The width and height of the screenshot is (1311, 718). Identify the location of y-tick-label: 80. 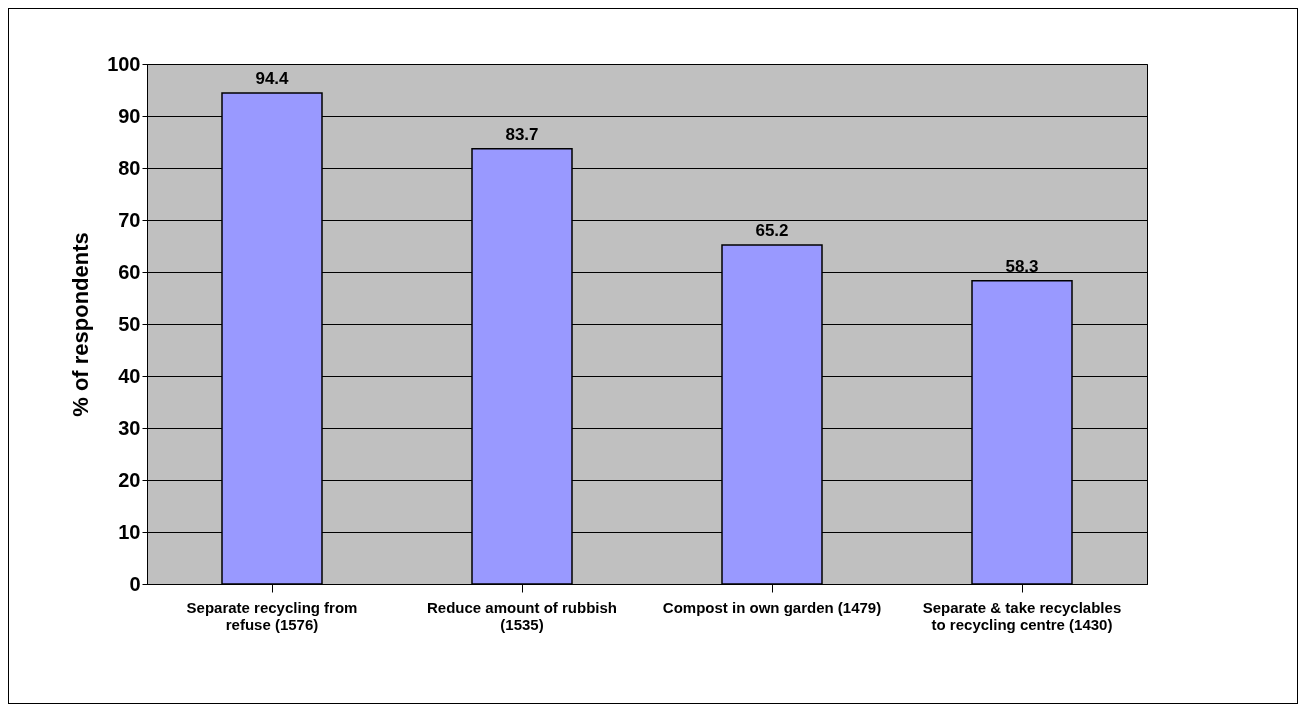
(129, 167).